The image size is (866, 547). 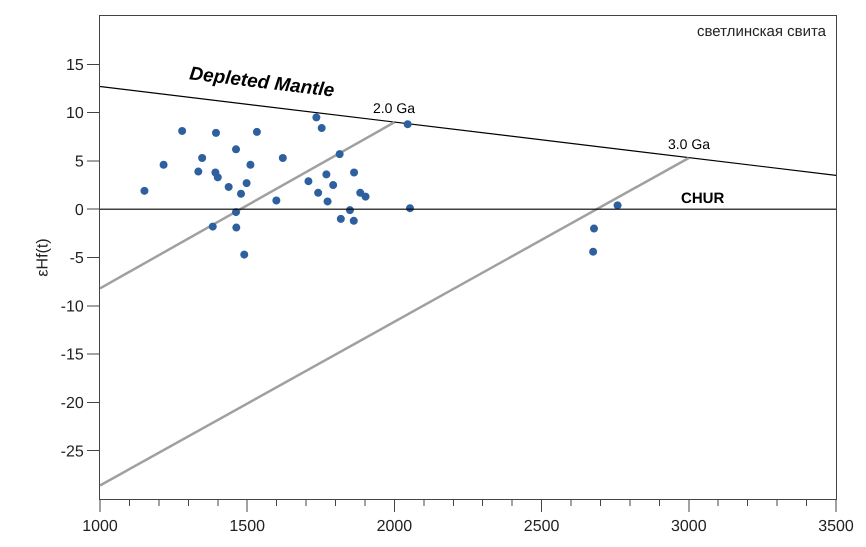 What do you see at coordinates (72, 307) in the screenshot?
I see `y-tick-label: -10` at bounding box center [72, 307].